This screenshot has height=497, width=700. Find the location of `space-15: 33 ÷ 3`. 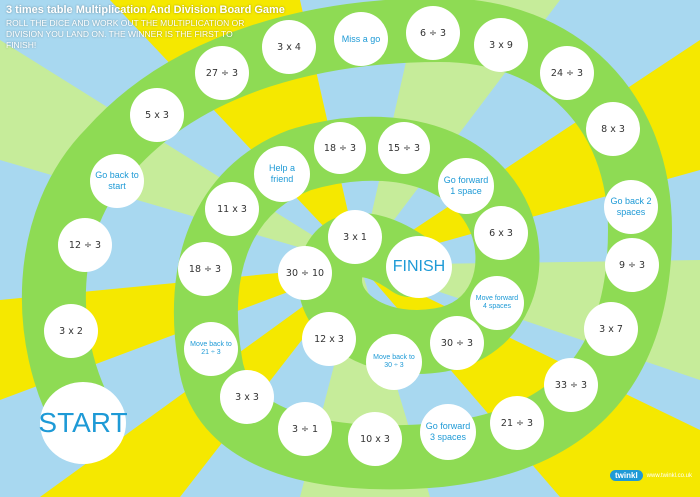

space-15: 33 ÷ 3 is located at coordinates (571, 385).